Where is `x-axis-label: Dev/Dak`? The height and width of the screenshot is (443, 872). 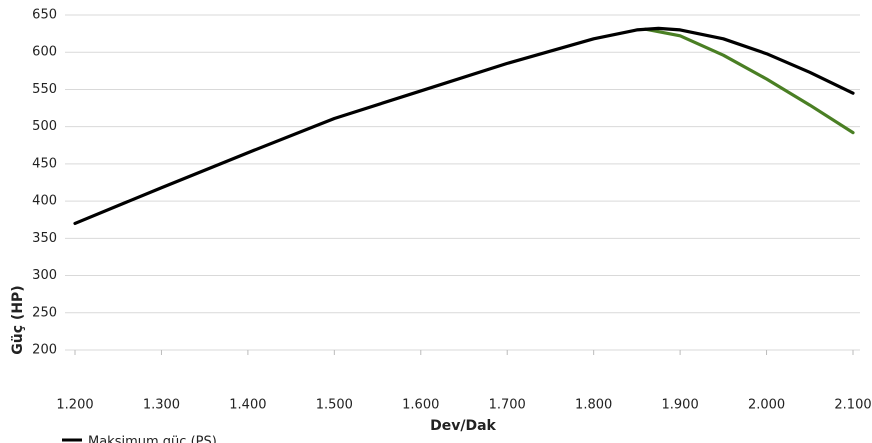 x-axis-label: Dev/Dak is located at coordinates (463, 426).